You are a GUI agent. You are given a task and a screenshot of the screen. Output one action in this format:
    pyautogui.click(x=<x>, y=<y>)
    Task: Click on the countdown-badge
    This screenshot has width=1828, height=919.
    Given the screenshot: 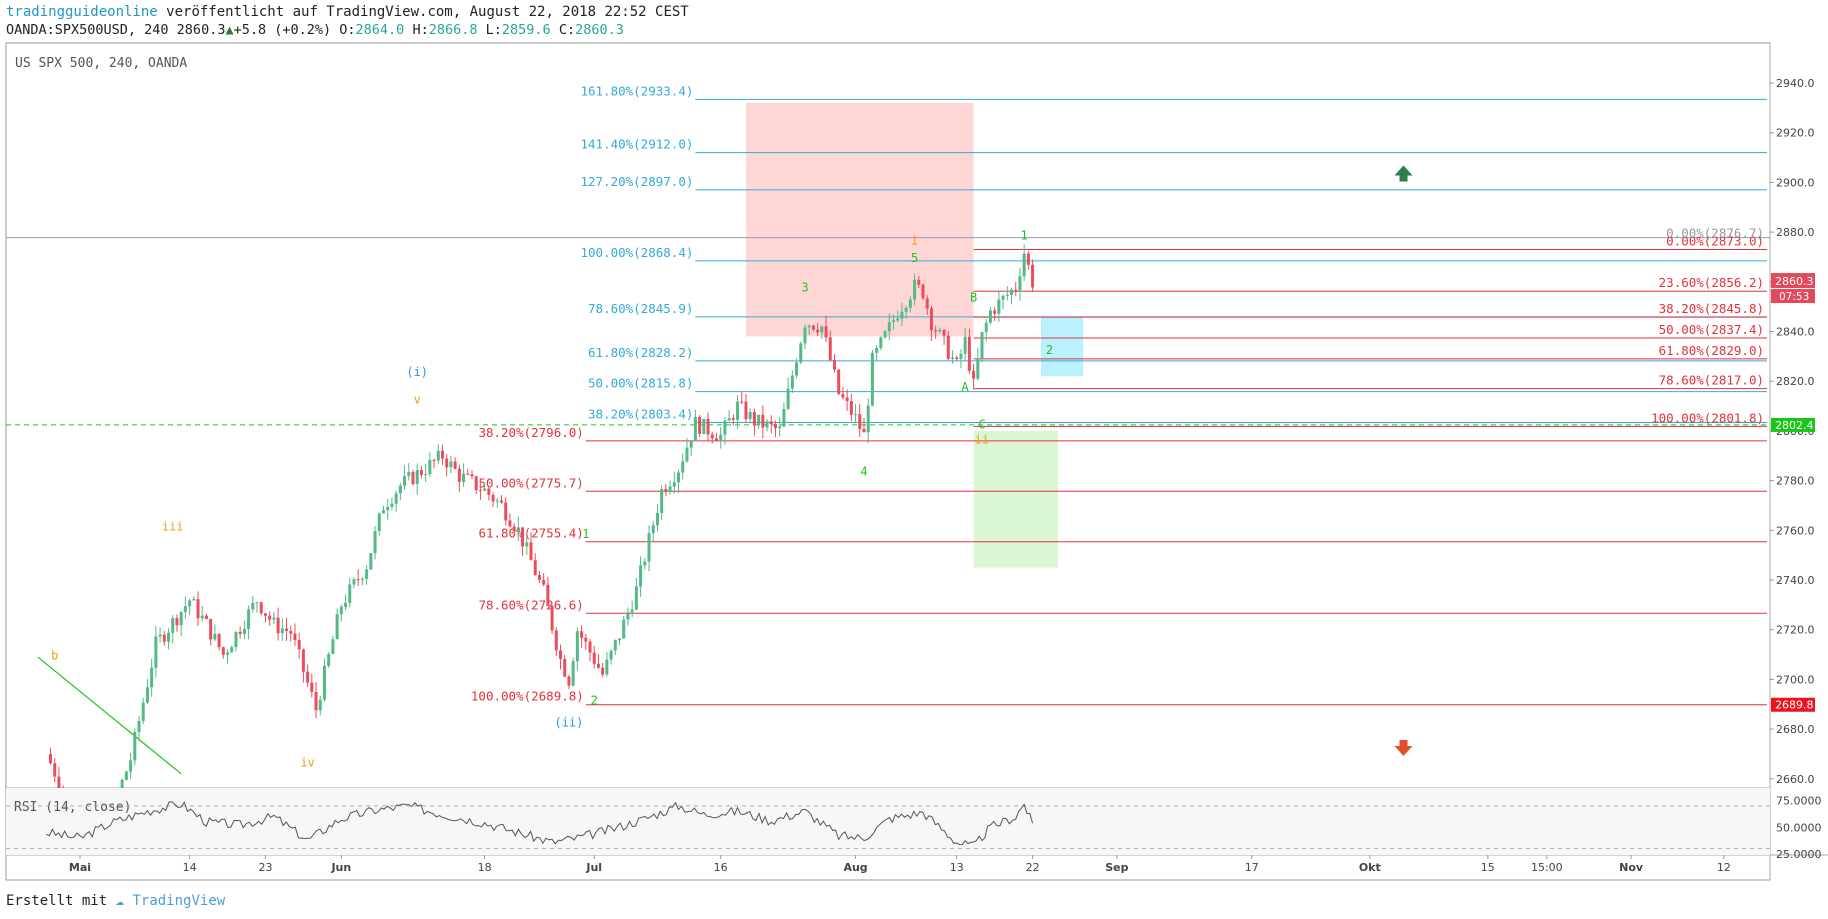 What is the action you would take?
    pyautogui.click(x=1793, y=296)
    